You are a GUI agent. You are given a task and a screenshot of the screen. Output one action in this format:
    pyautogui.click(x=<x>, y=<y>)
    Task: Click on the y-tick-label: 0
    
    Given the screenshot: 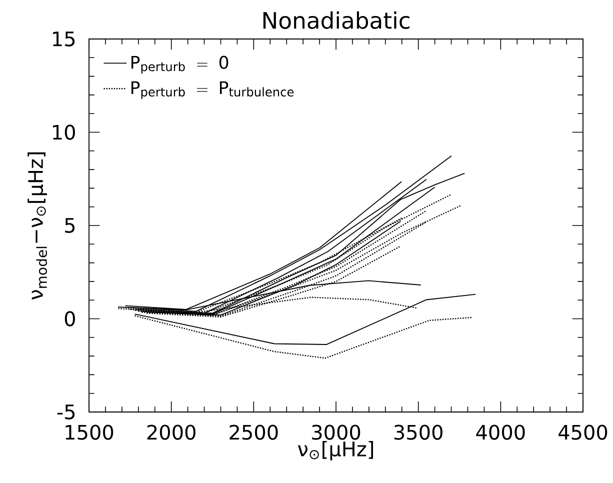 What is the action you would take?
    pyautogui.click(x=69, y=318)
    